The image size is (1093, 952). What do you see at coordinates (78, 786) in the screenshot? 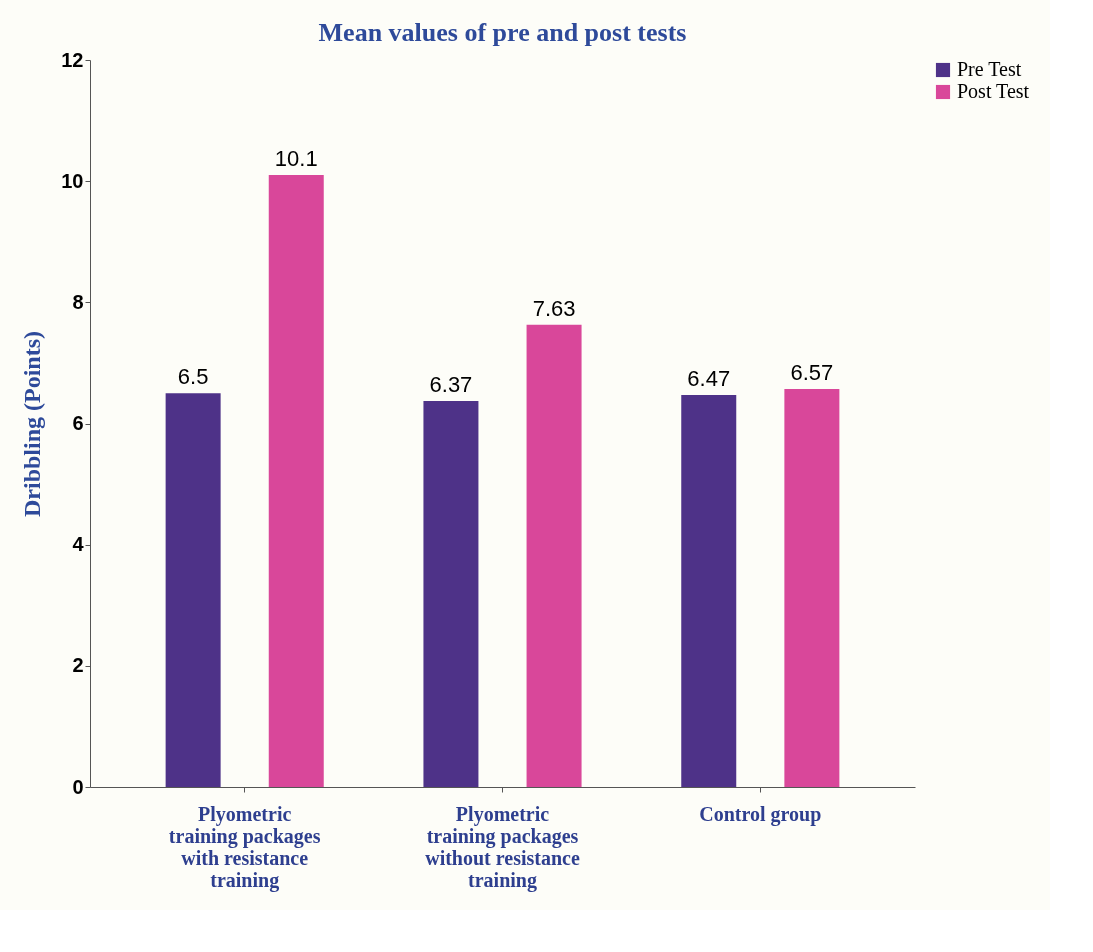
I see `y-tick-label: 0` at bounding box center [78, 786].